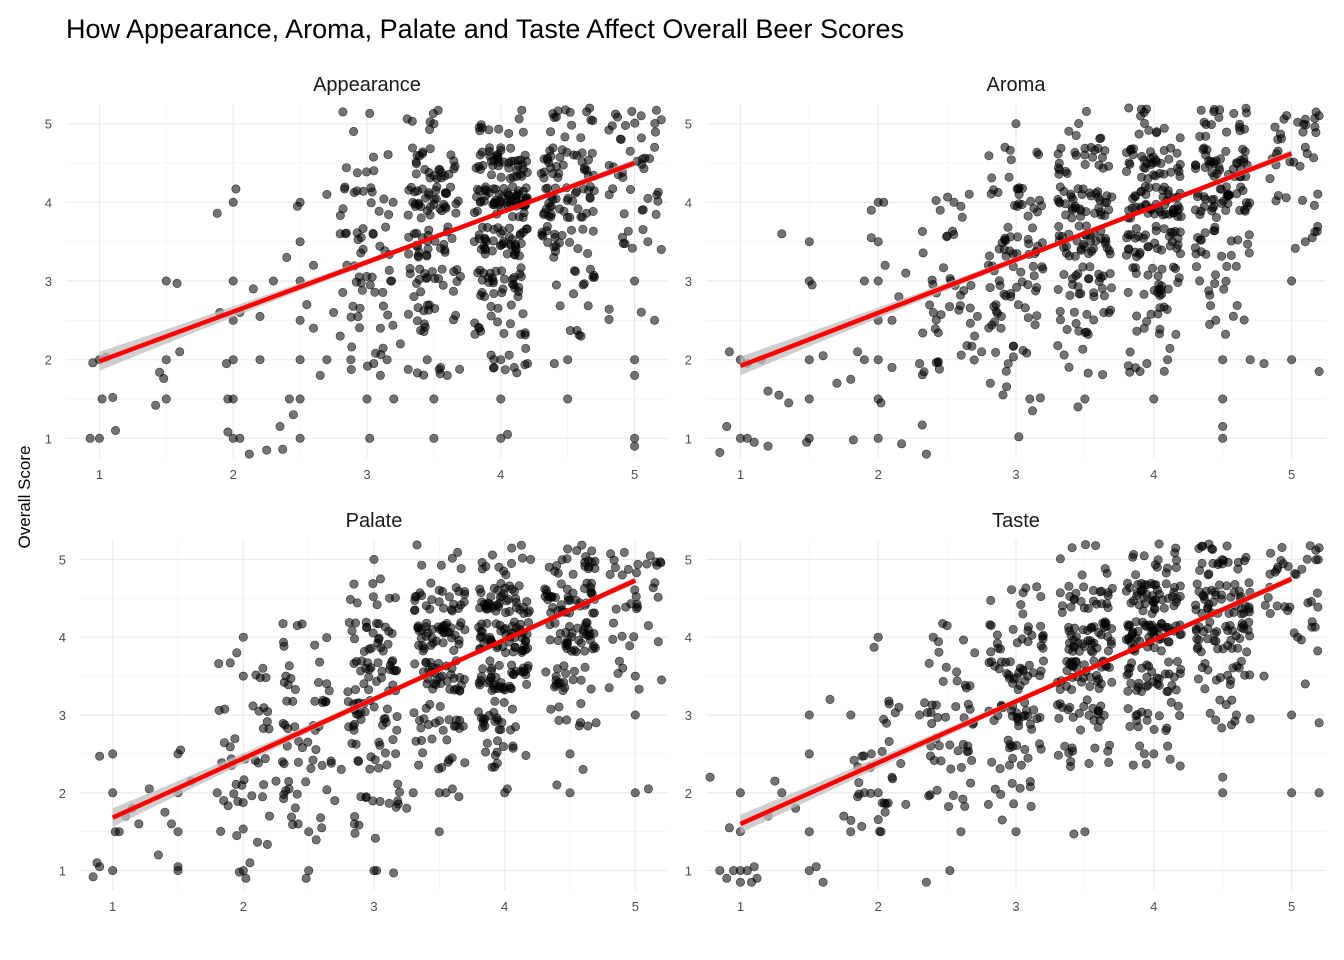 The image size is (1344, 960). Describe the element at coordinates (688, 281) in the screenshot. I see `y-tick-label: 3` at that location.